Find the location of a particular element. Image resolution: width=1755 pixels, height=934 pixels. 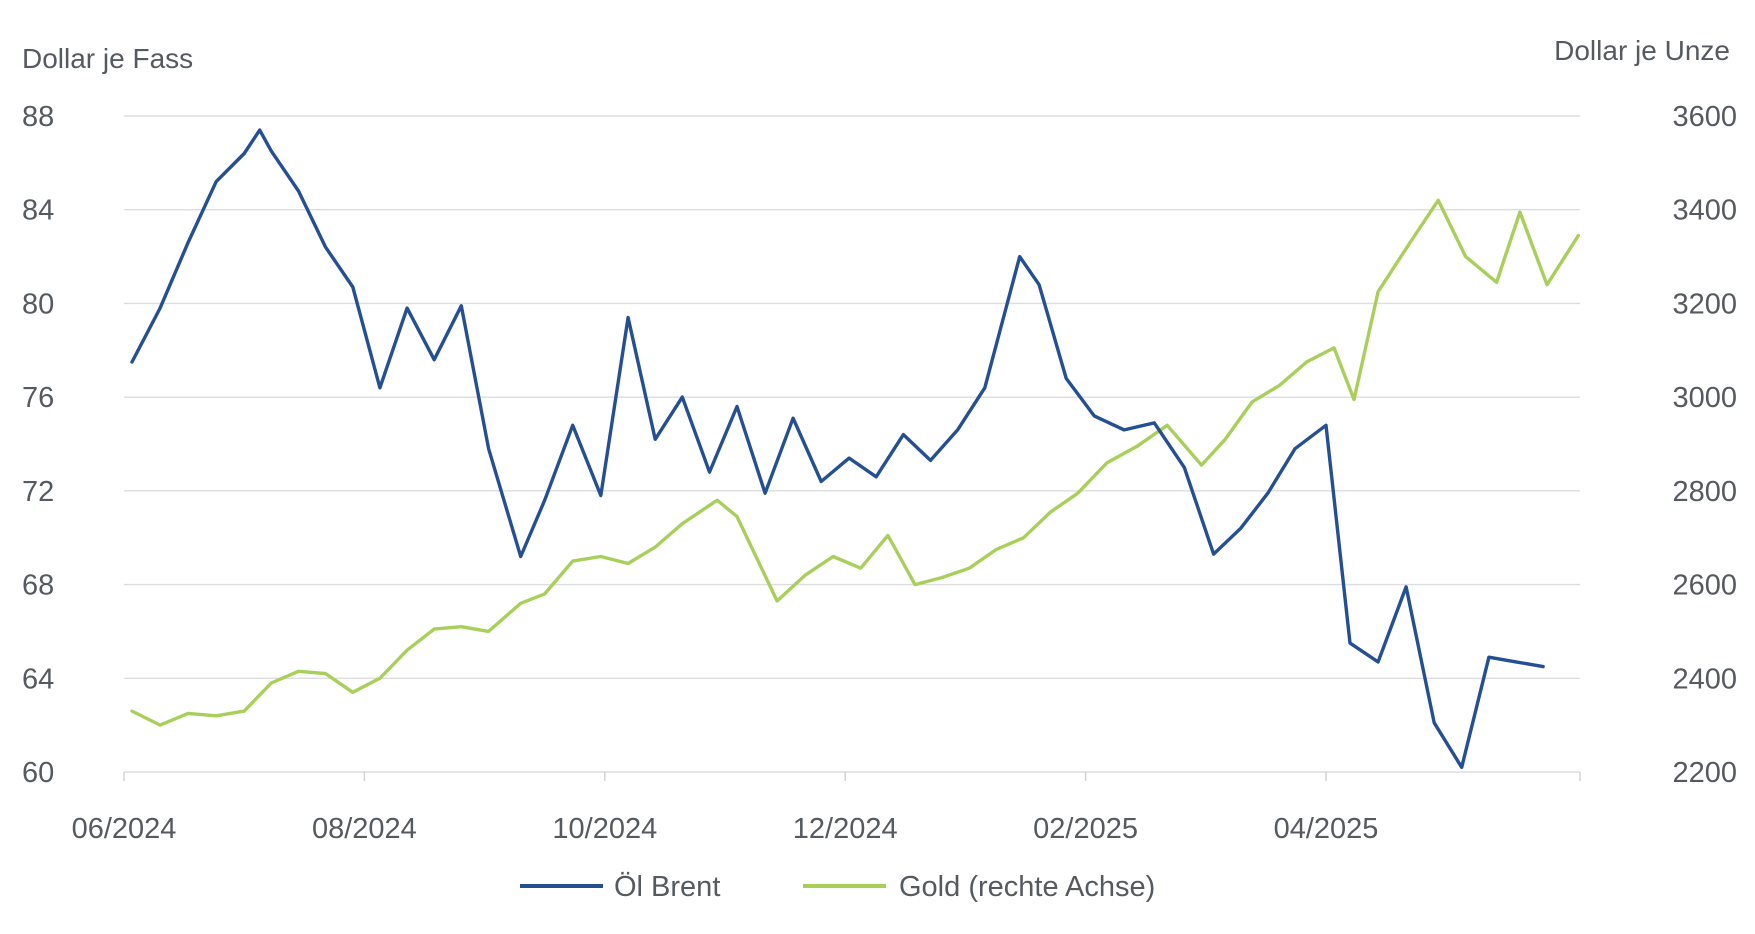

legend-label-oil-brent: Öl Brent is located at coordinates (667, 887).